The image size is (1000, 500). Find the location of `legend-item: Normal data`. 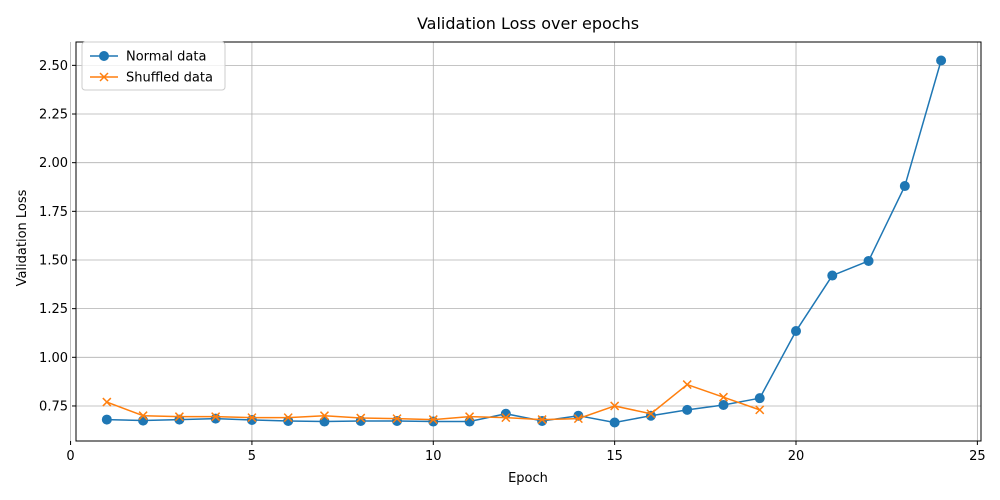

legend-item: Normal data is located at coordinates (148, 57).